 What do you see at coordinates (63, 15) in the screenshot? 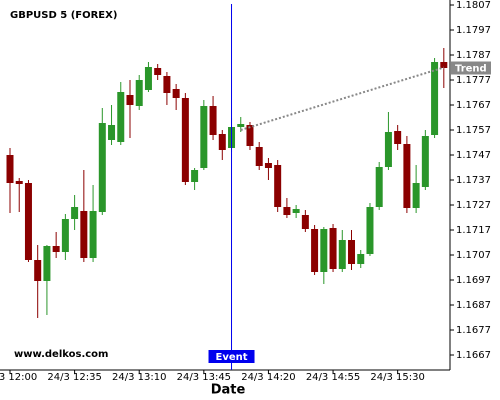
I see `chart-title: GBPUSD 5 (FOREX)` at bounding box center [63, 15].